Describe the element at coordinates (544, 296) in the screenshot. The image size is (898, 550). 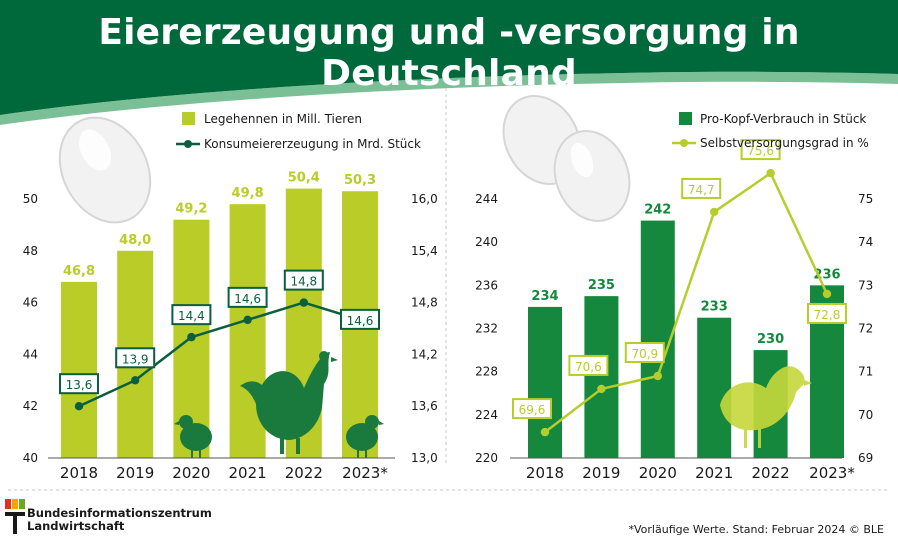
I see `bar-value-label: 234` at that location.